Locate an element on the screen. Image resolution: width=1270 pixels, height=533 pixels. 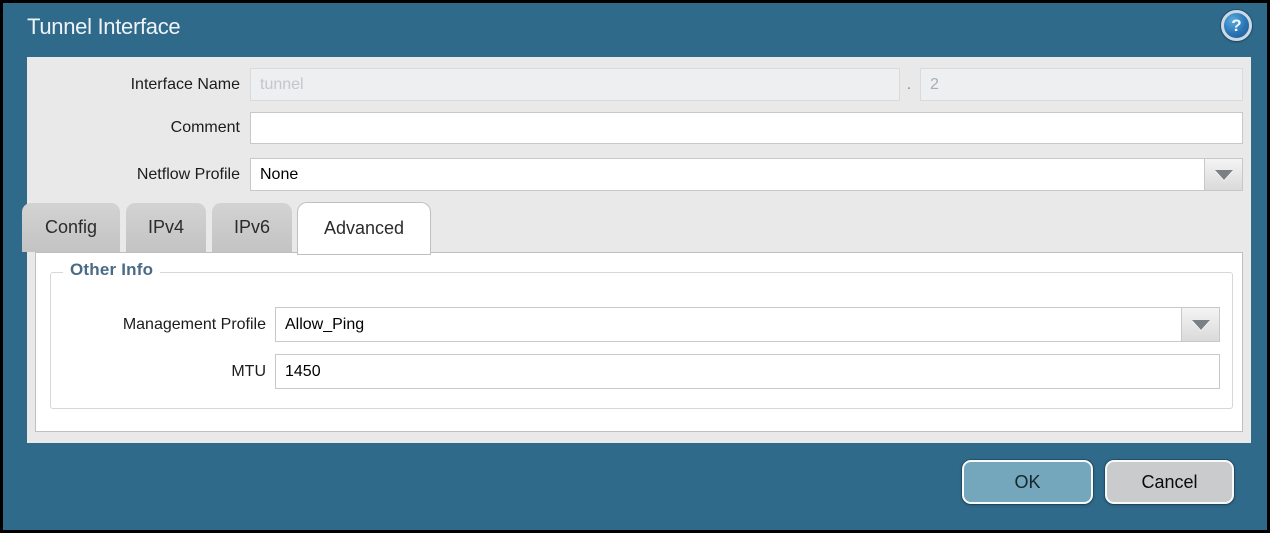
comment-label: Comment is located at coordinates (205, 127).